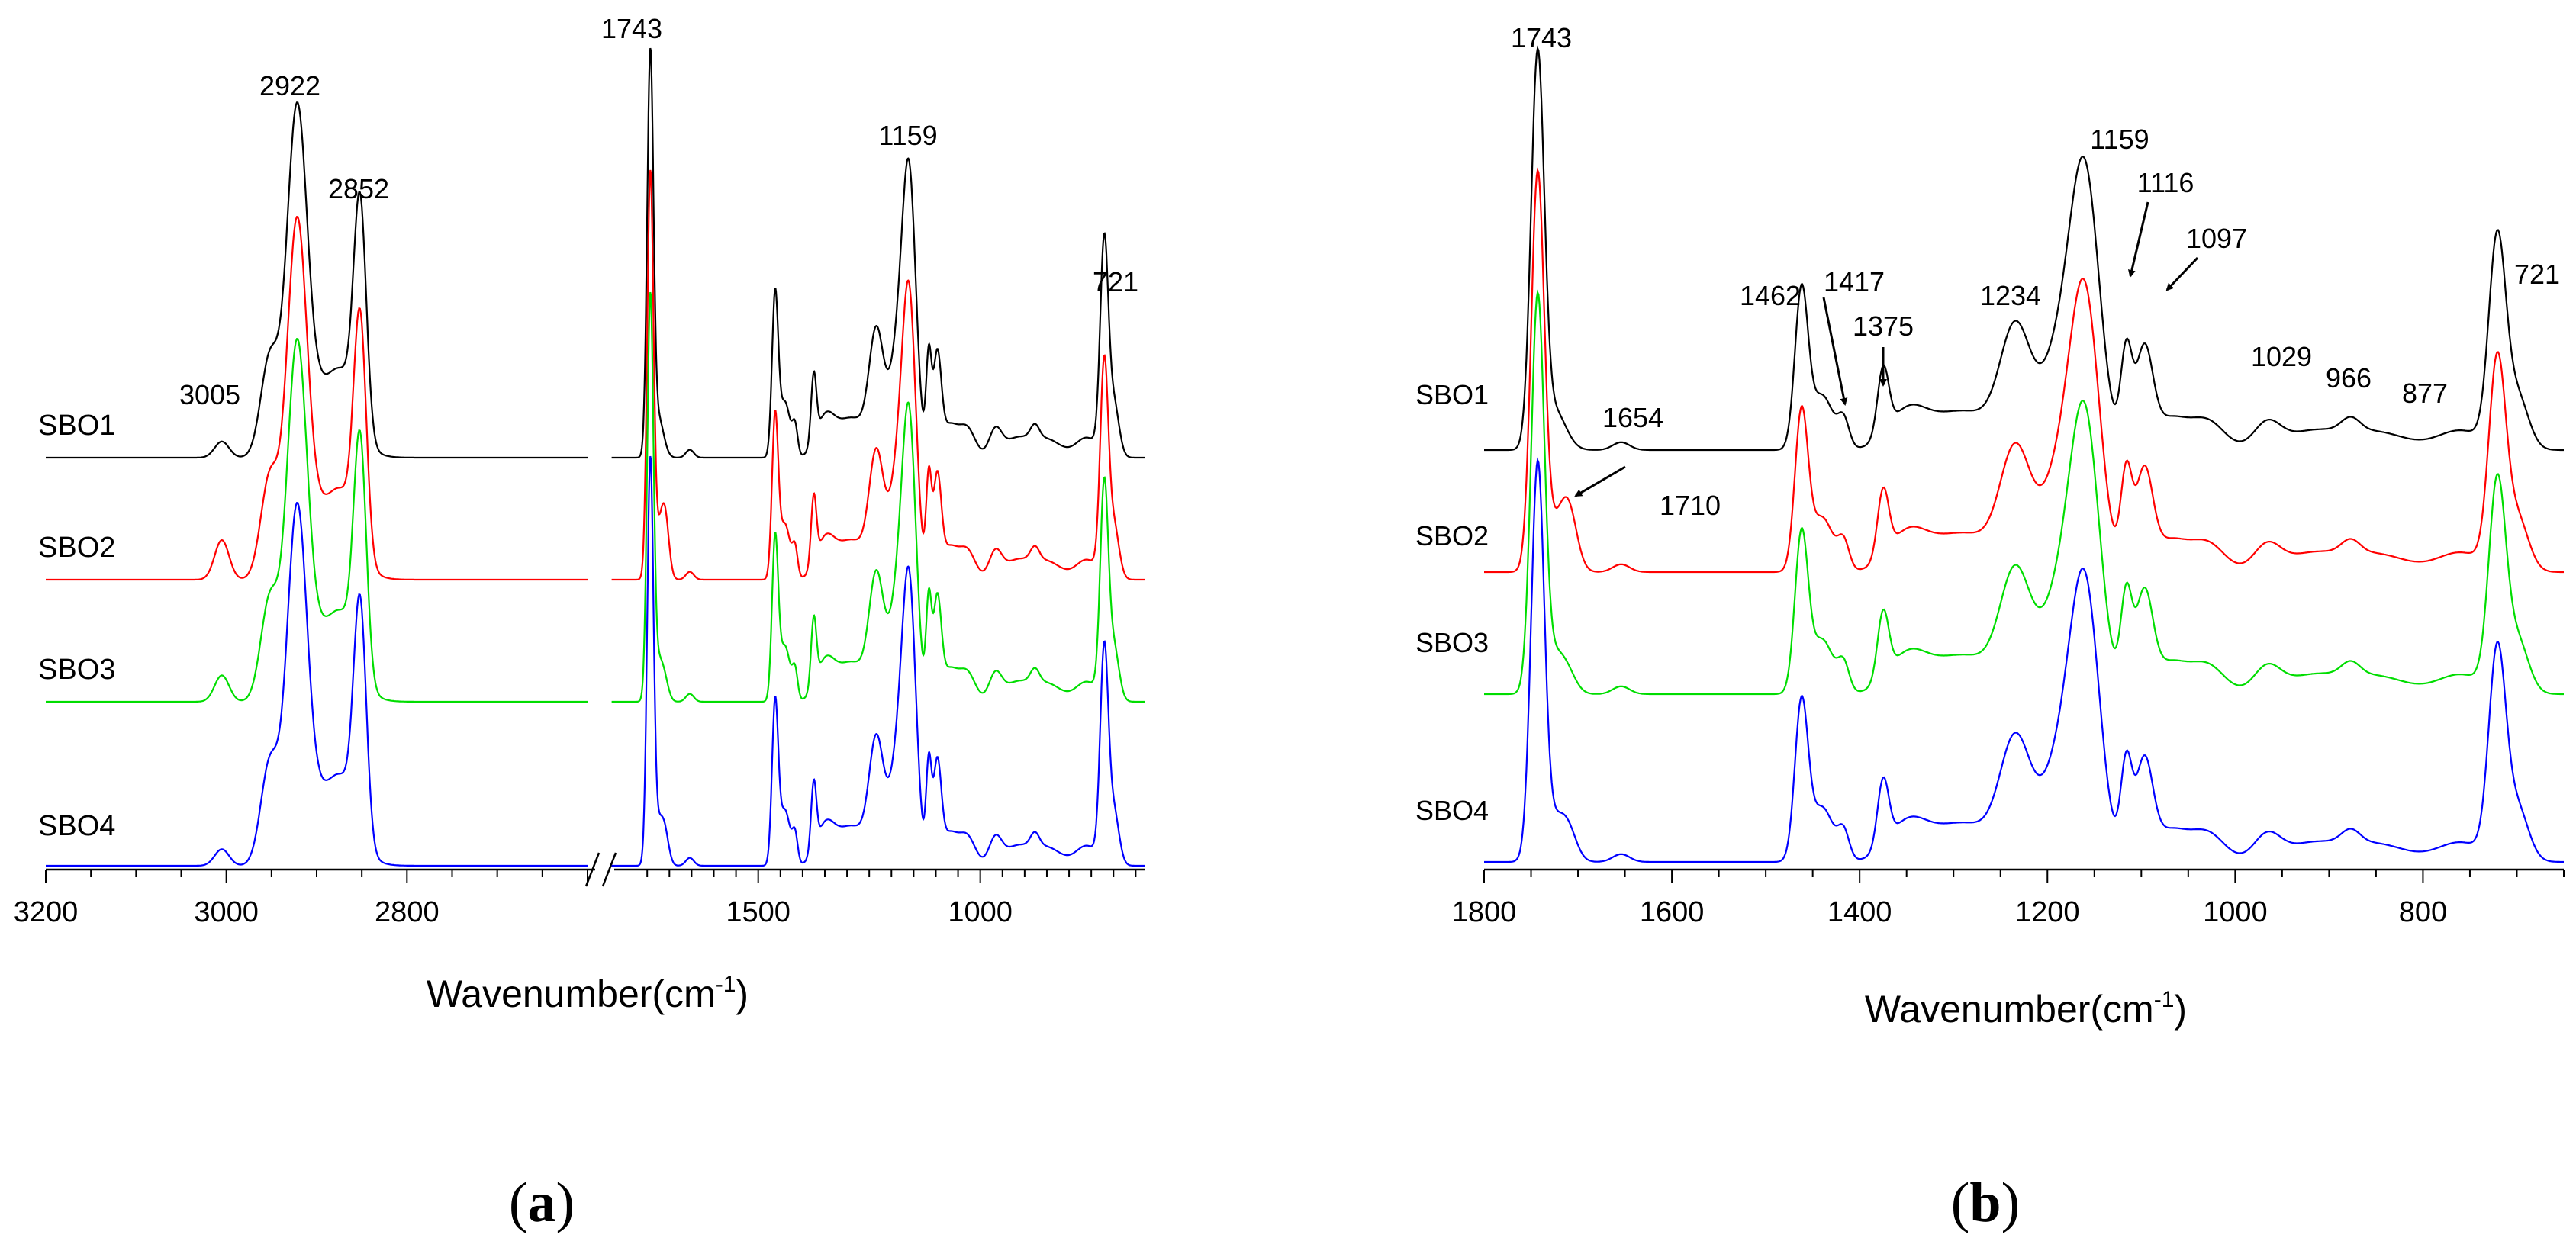 Image resolution: width=2576 pixels, height=1254 pixels. Describe the element at coordinates (2010, 295) in the screenshot. I see `peak-label: 1234` at that location.